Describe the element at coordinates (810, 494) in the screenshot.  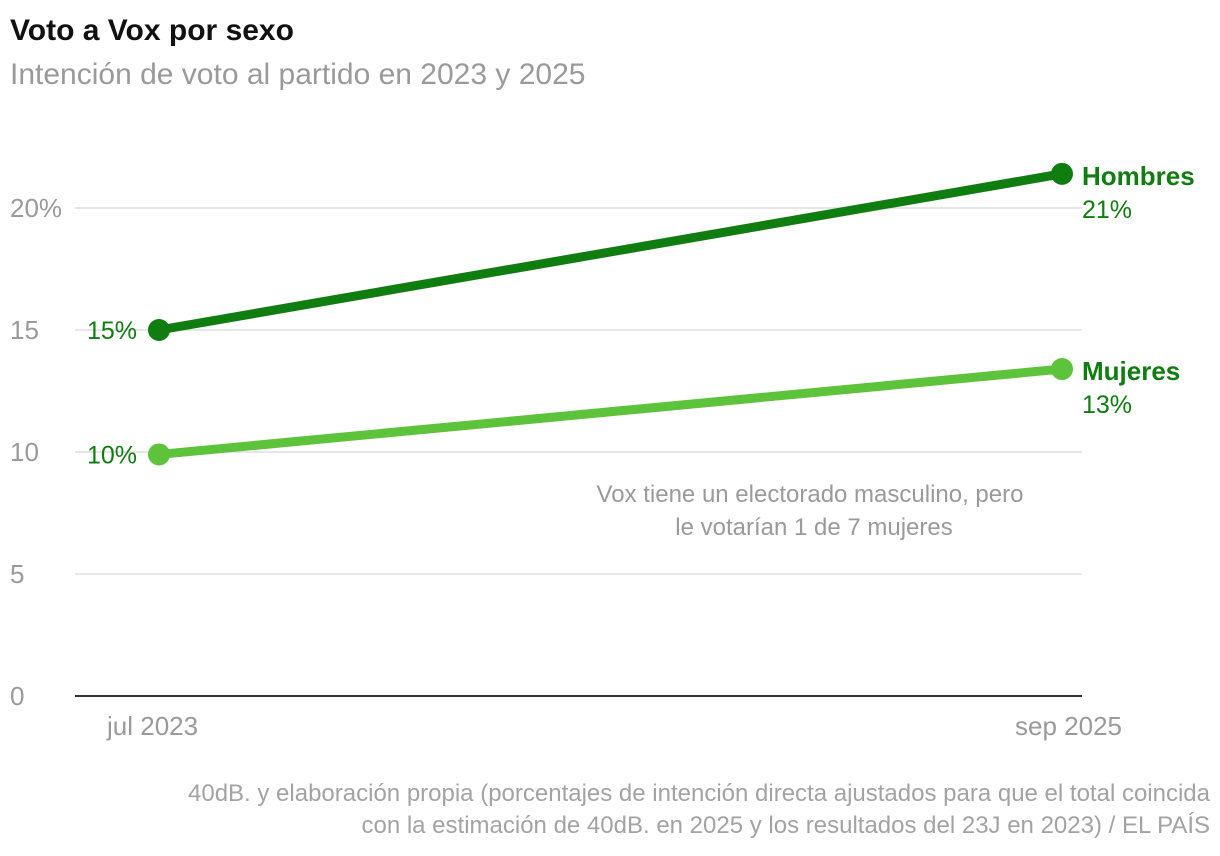
I see `annotation-line-1: Vox tiene un electorado masculino, pero` at that location.